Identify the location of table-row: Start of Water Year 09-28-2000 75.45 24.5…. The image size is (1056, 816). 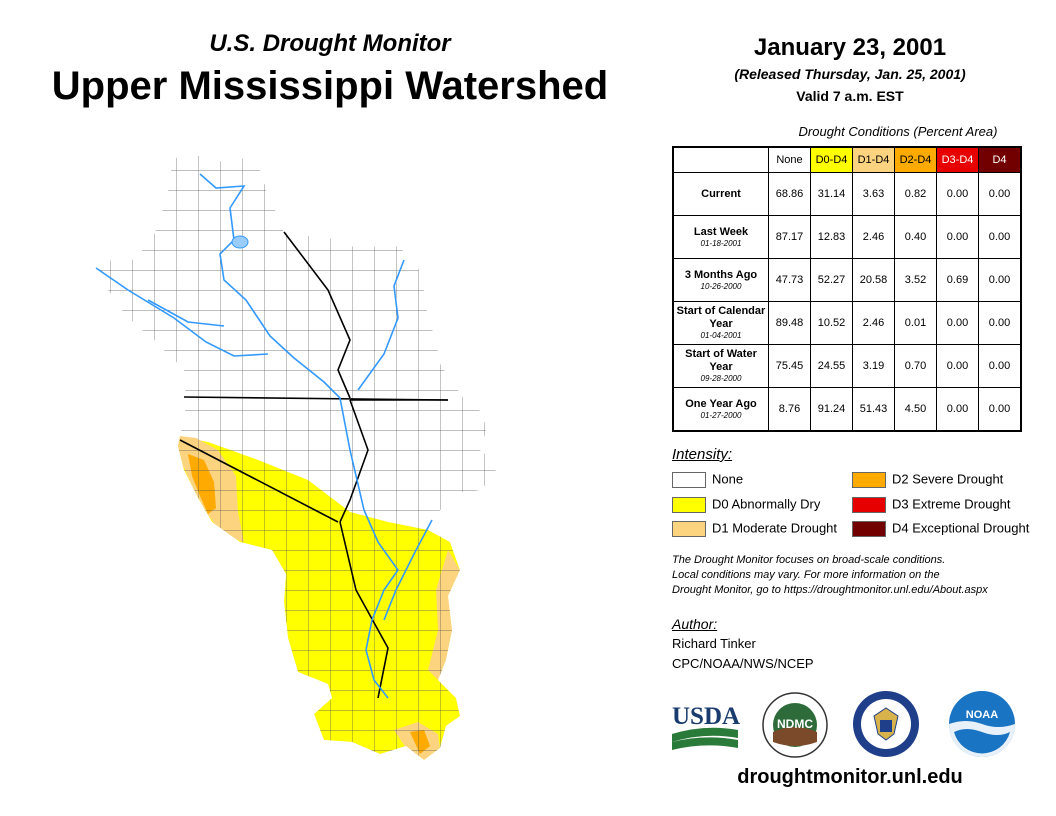
(847, 366).